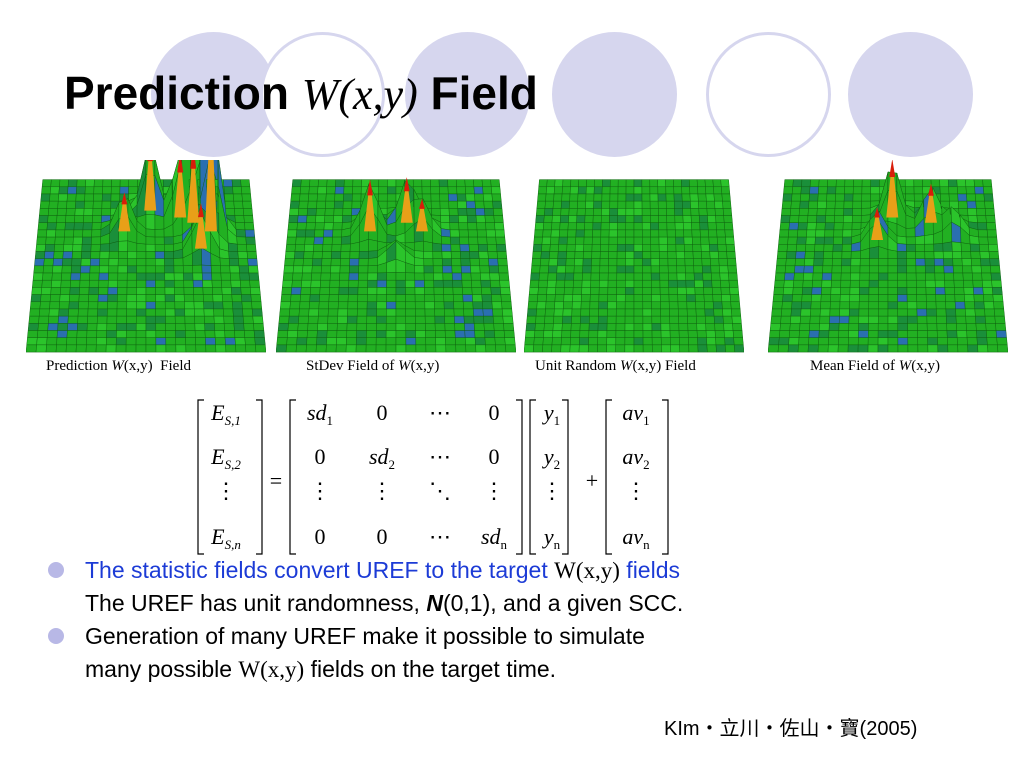  Describe the element at coordinates (225, 414) in the screenshot. I see `lhs-entry: ES,1` at that location.